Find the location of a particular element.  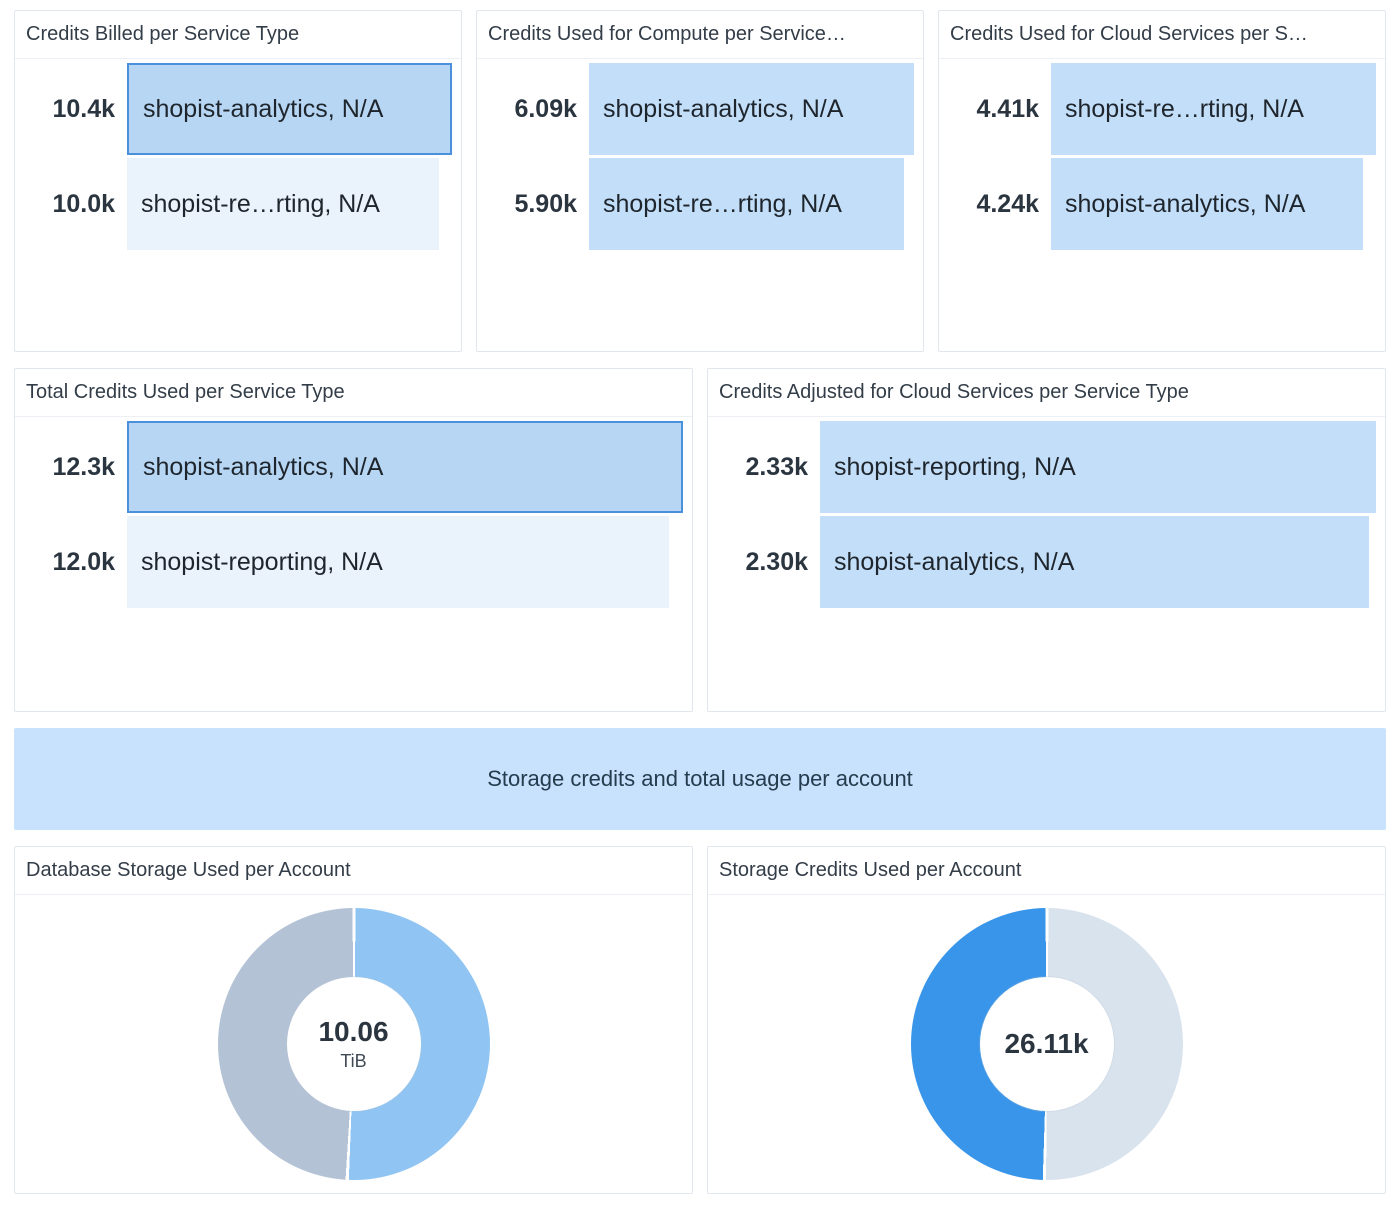

bar-value-label: 4.24k is located at coordinates (1007, 203).